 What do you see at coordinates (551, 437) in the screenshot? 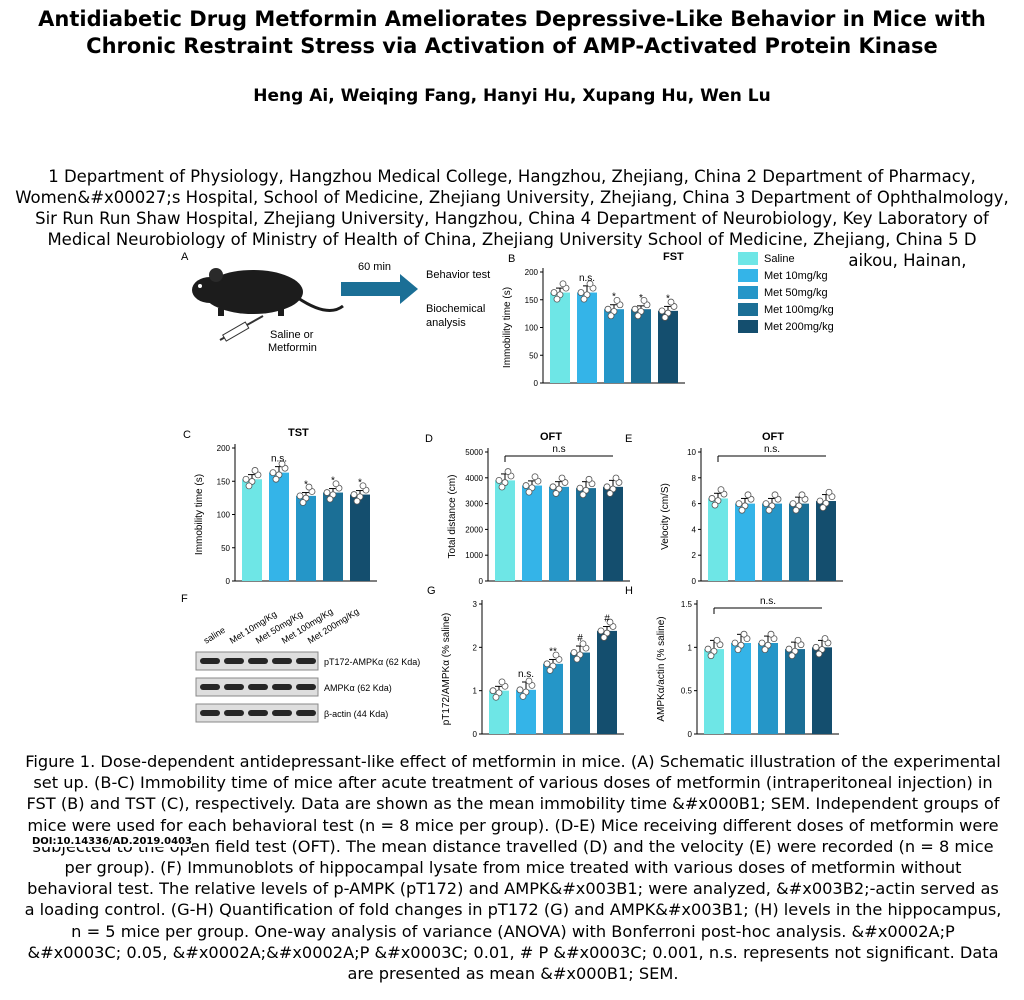
I see `chart-title: OFT` at bounding box center [551, 437].